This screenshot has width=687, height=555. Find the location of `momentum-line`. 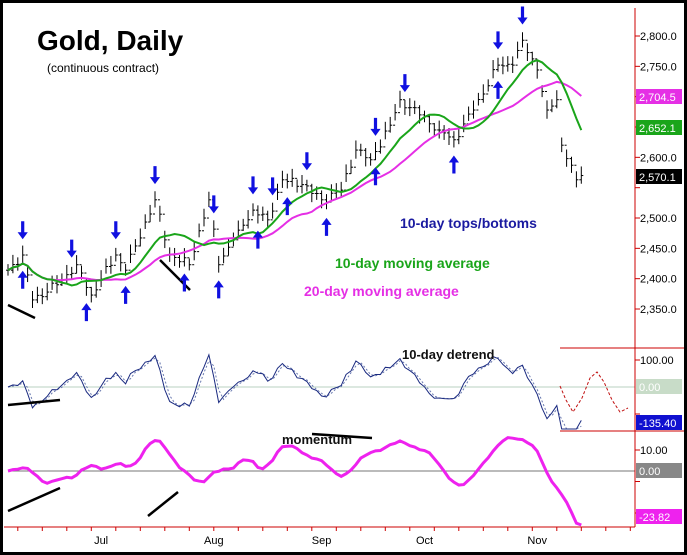

momentum-line is located at coordinates (294, 481).